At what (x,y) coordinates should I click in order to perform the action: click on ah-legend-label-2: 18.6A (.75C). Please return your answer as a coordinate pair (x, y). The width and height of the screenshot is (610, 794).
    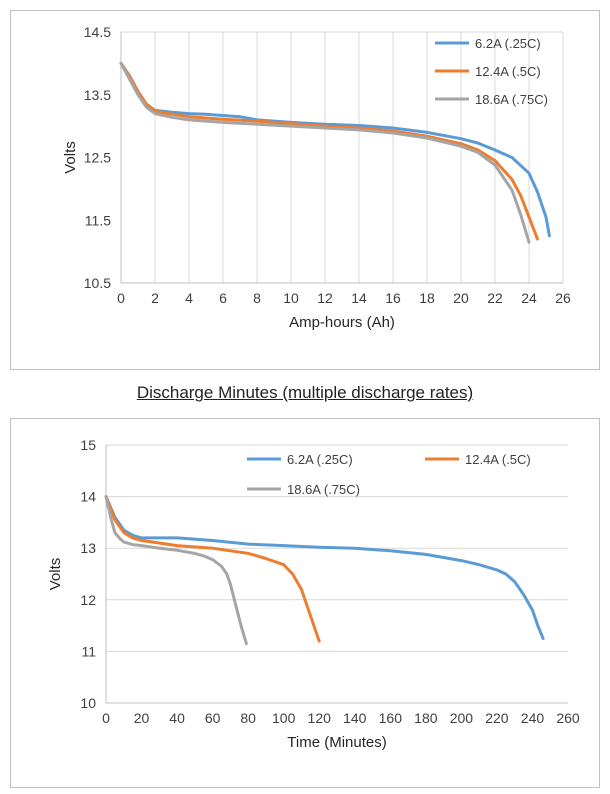
    Looking at the image, I should click on (511, 99).